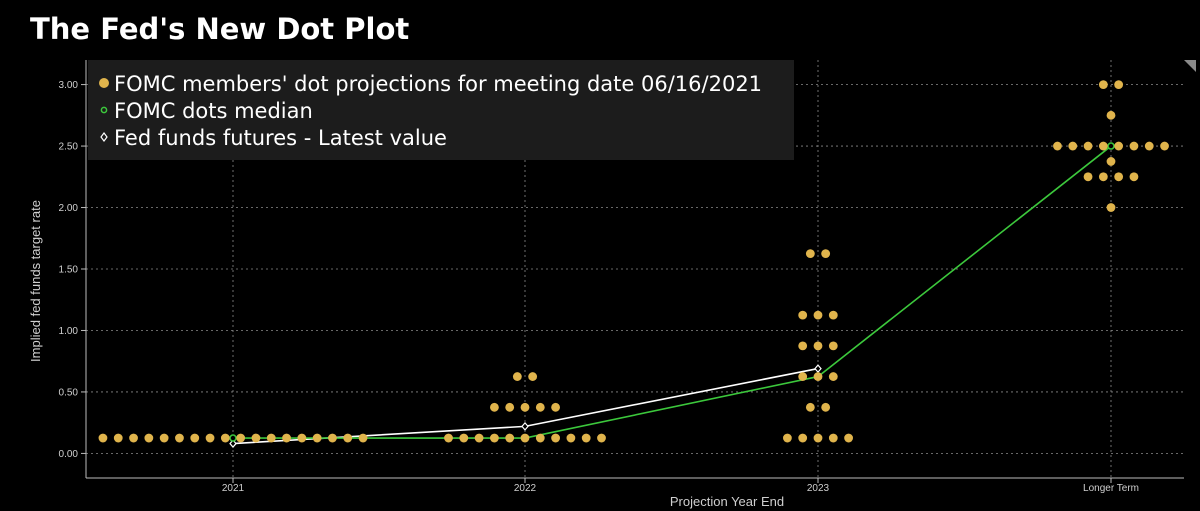 Image resolution: width=1200 pixels, height=511 pixels. What do you see at coordinates (104, 83) in the screenshot?
I see `legend-dot-marker` at bounding box center [104, 83].